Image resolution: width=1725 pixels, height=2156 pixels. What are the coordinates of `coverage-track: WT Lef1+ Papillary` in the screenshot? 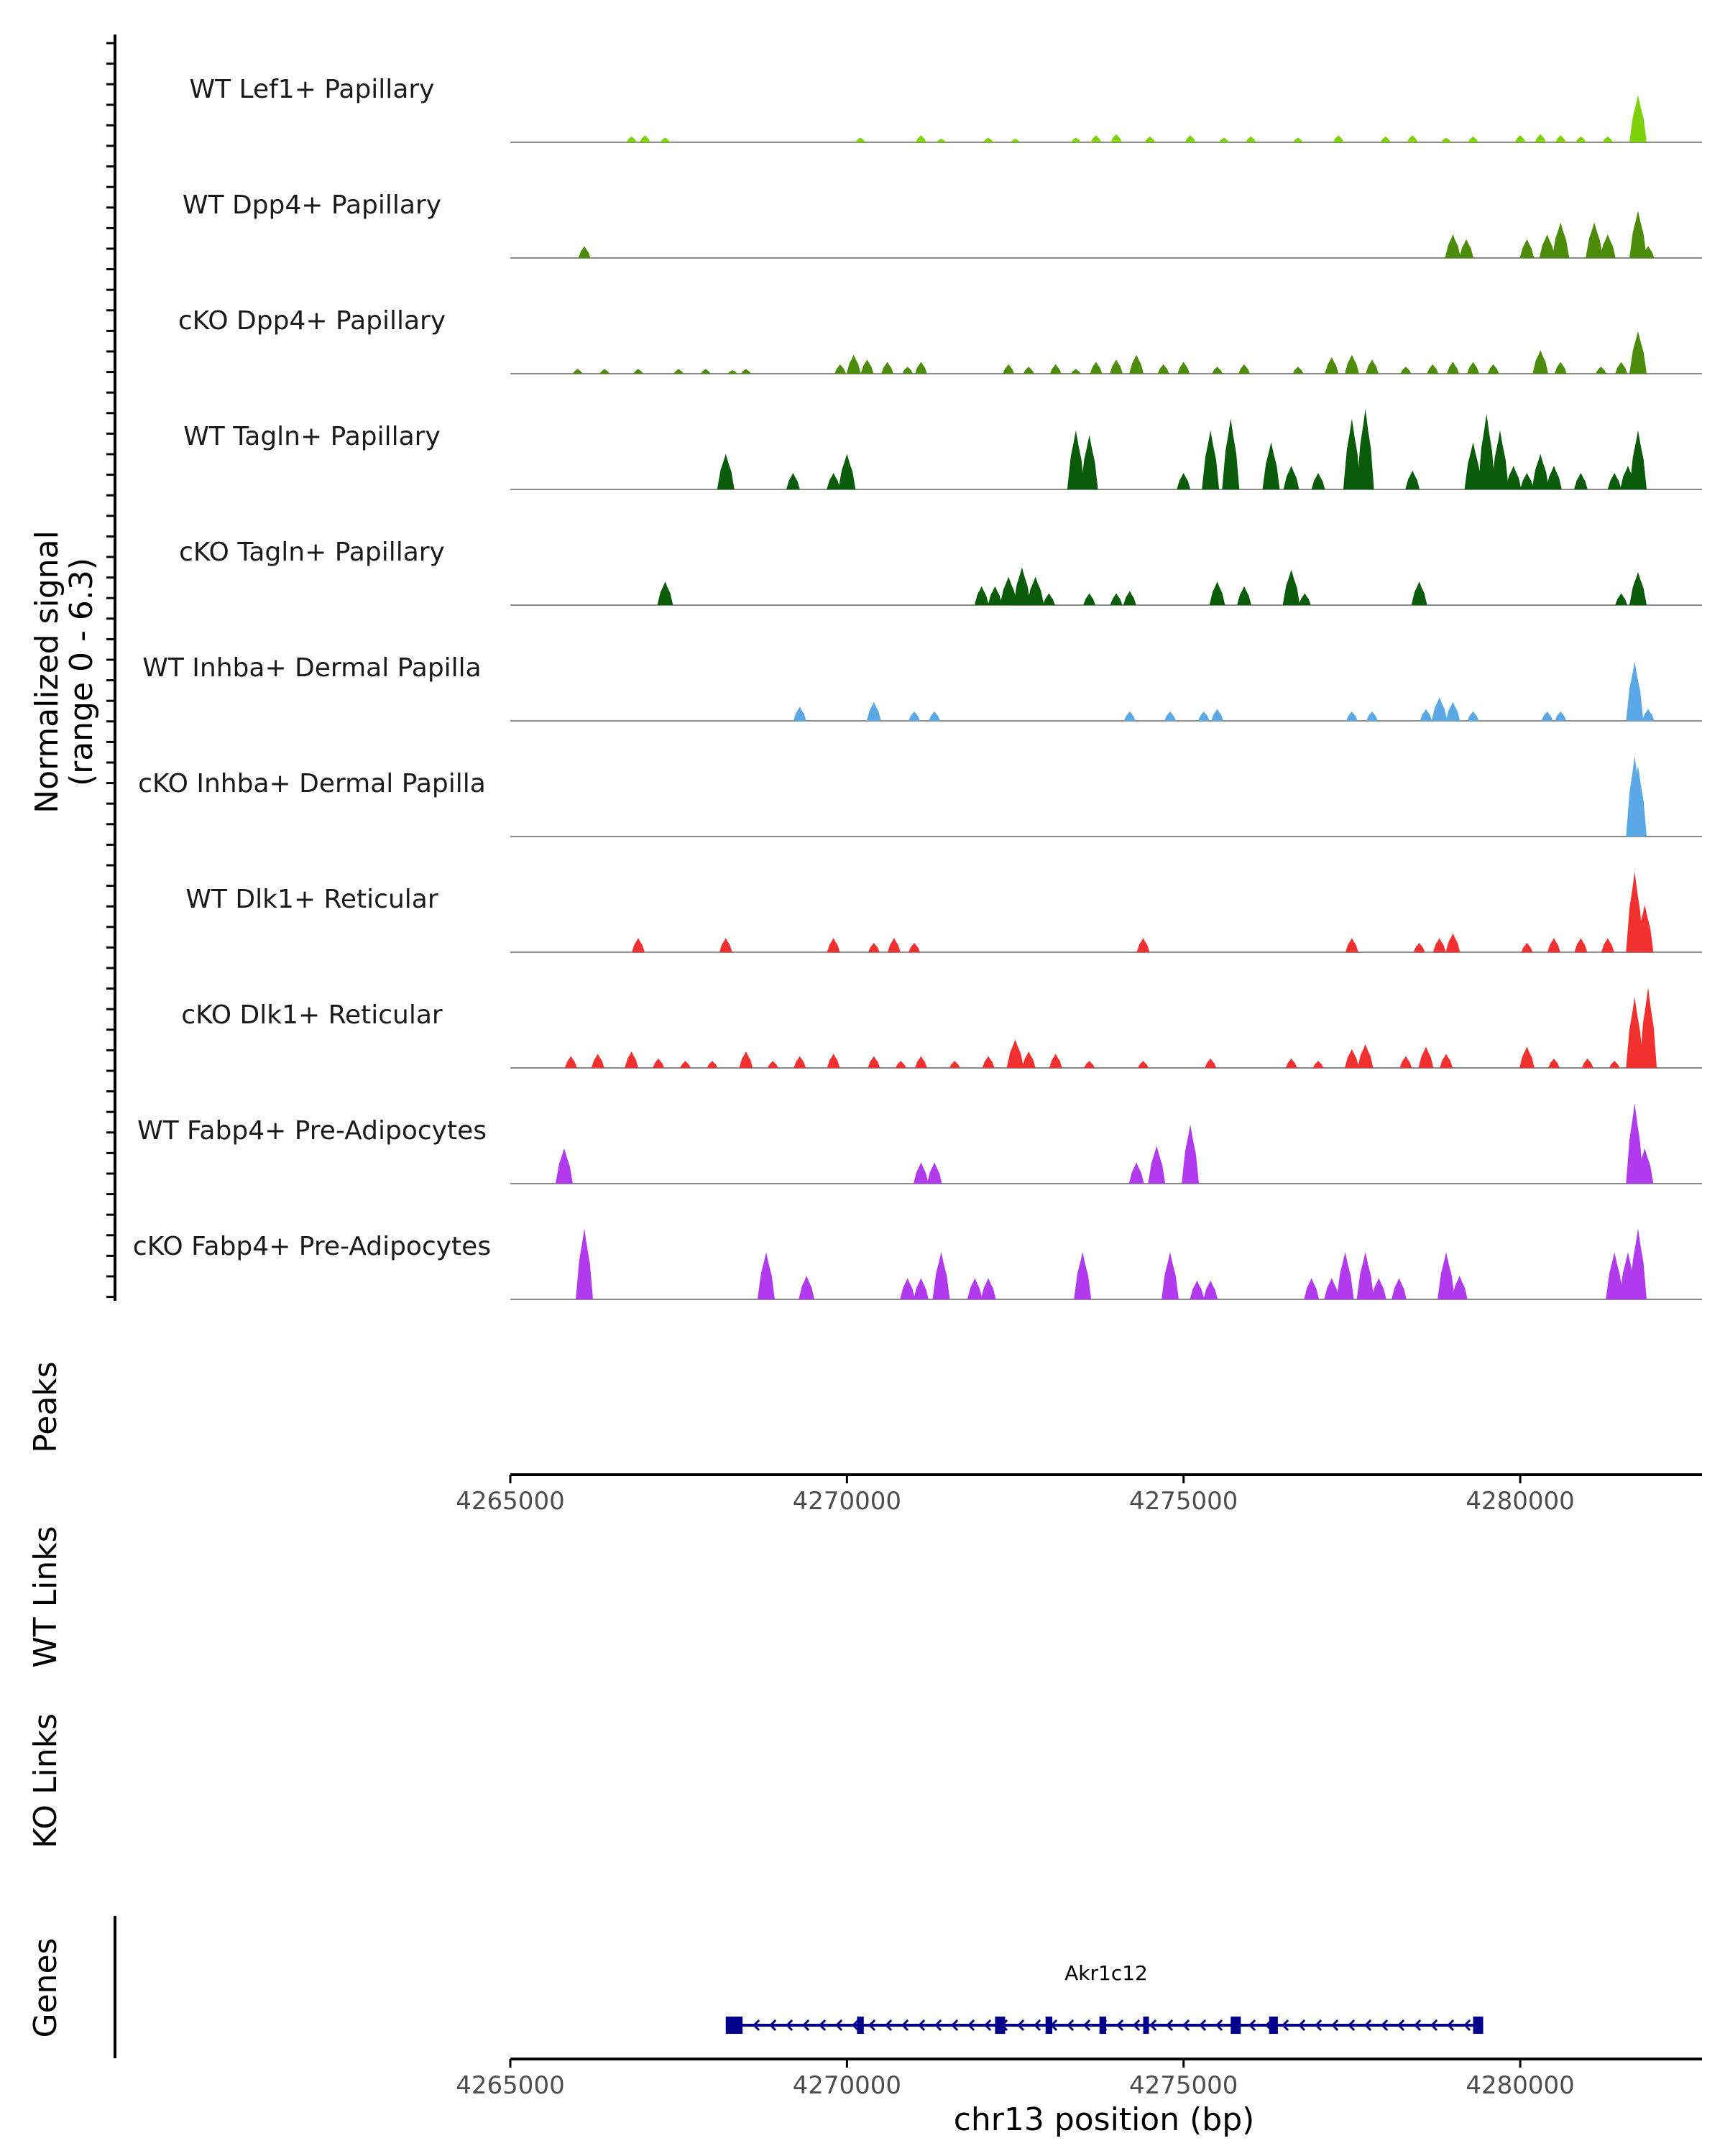 It's located at (946, 109).